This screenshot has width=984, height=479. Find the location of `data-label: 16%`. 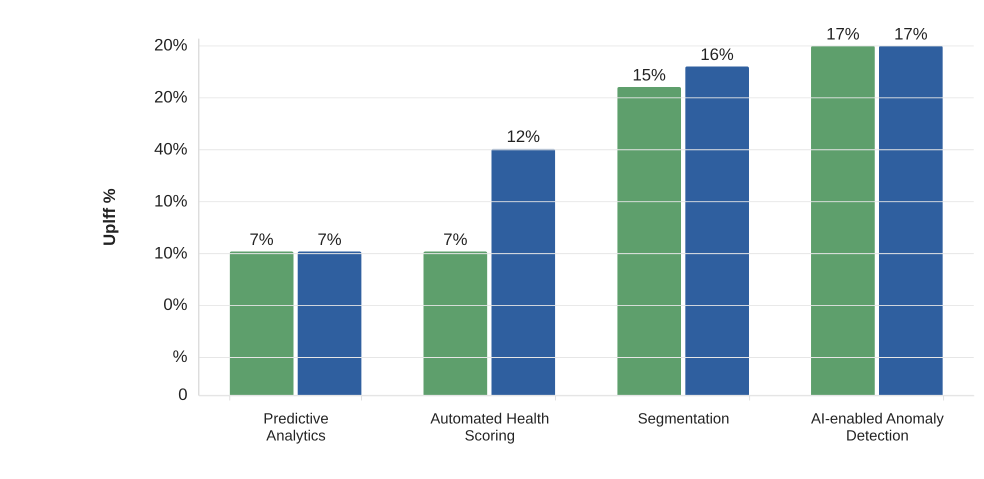

data-label: 16% is located at coordinates (717, 54).